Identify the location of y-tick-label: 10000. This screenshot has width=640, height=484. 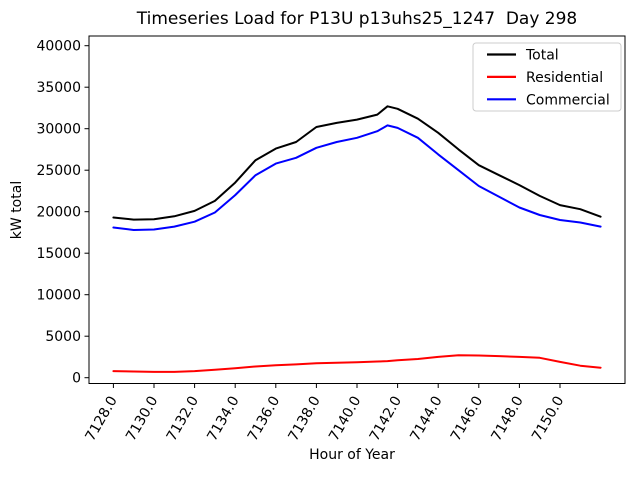
(58, 296).